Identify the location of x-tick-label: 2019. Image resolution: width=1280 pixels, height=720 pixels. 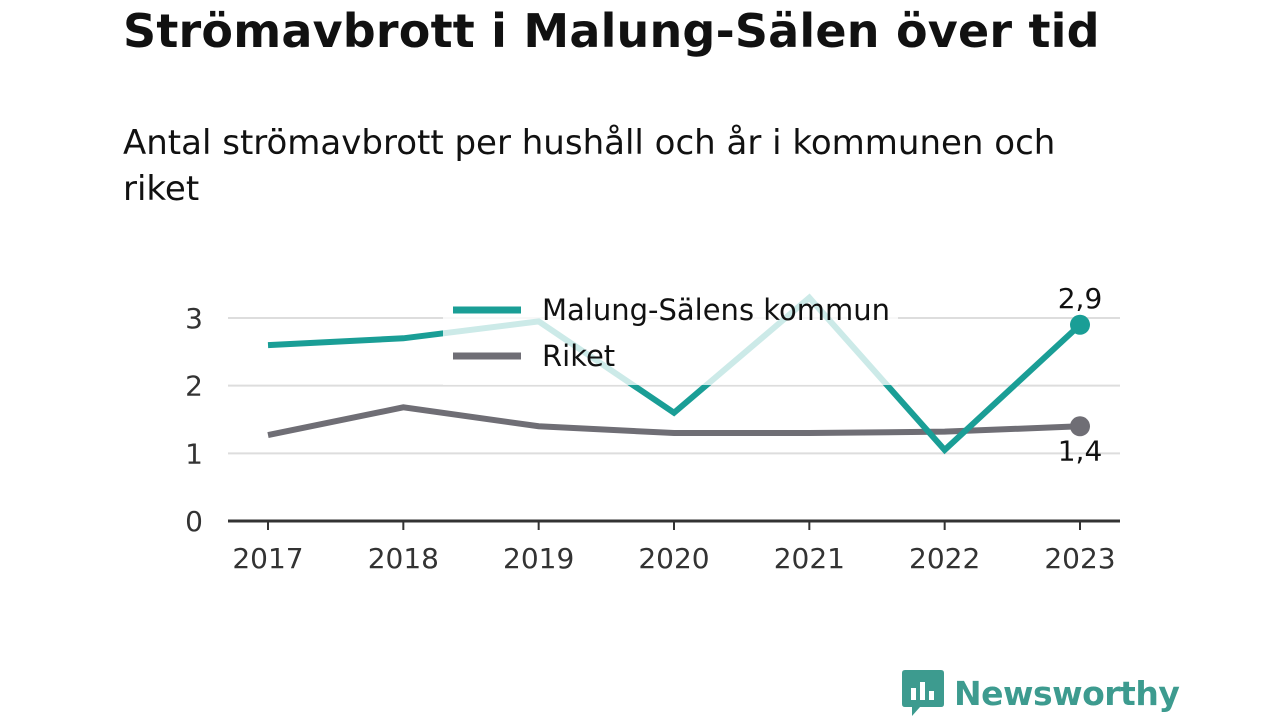
(538, 558).